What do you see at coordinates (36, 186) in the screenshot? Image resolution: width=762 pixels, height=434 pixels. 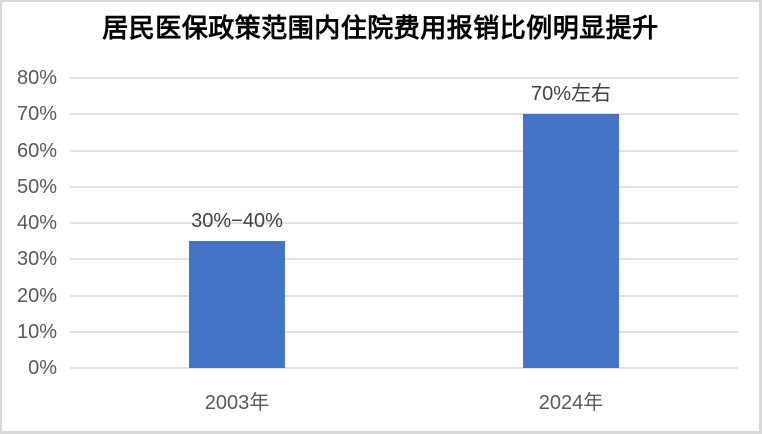 I see `y-axis-tick-label: 50%` at bounding box center [36, 186].